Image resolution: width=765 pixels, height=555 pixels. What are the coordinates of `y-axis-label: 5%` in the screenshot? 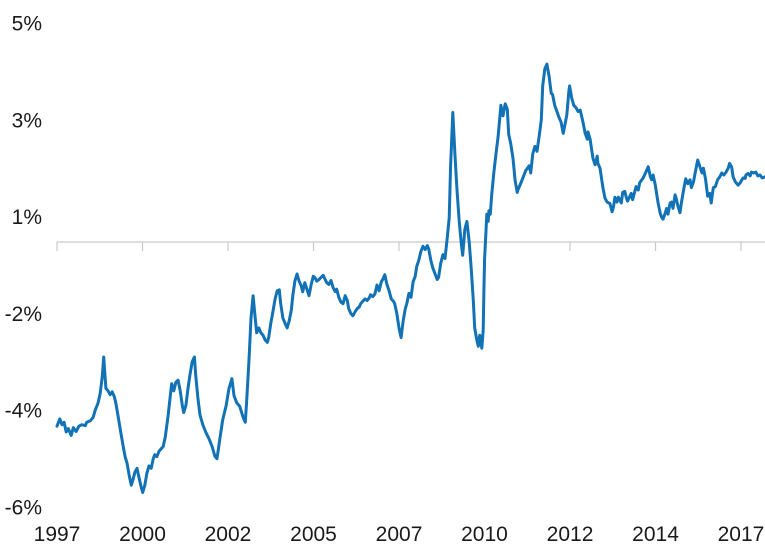 It's located at (27, 24).